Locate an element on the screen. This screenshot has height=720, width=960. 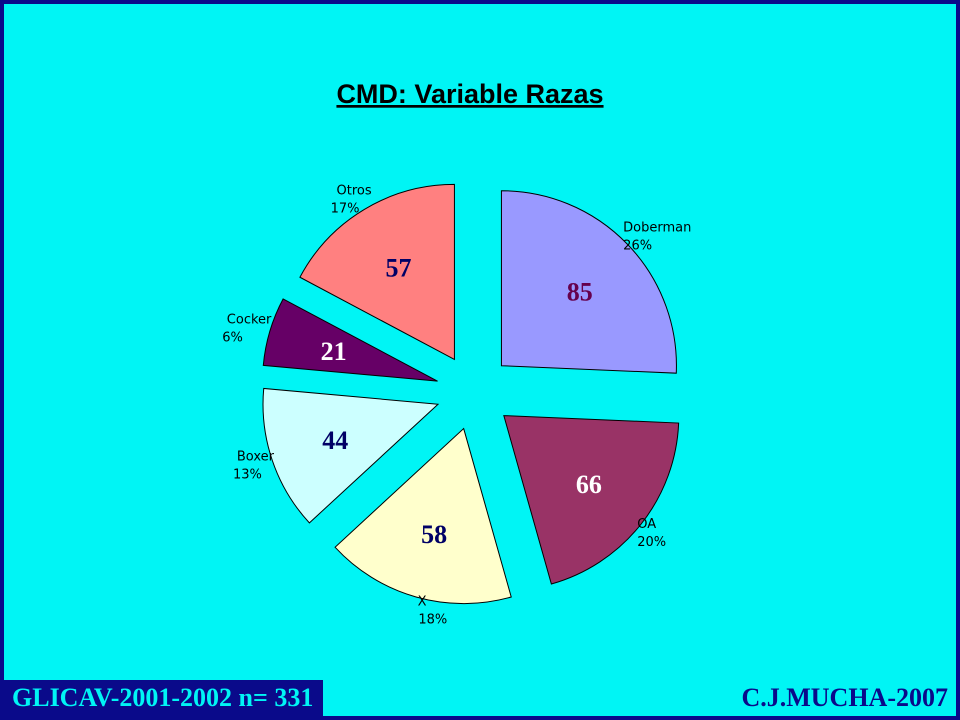
slice-count-cocker: 21 is located at coordinates (334, 351).